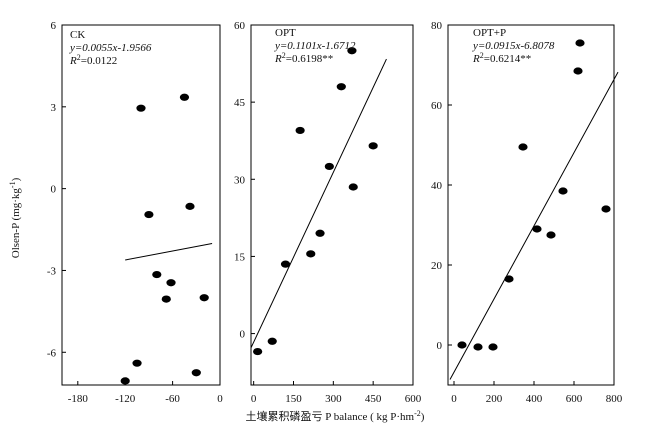 Image resolution: width=659 pixels, height=446 pixels. I want to click on panel-opt-p-ytick-label-0: 0, so click(440, 346).